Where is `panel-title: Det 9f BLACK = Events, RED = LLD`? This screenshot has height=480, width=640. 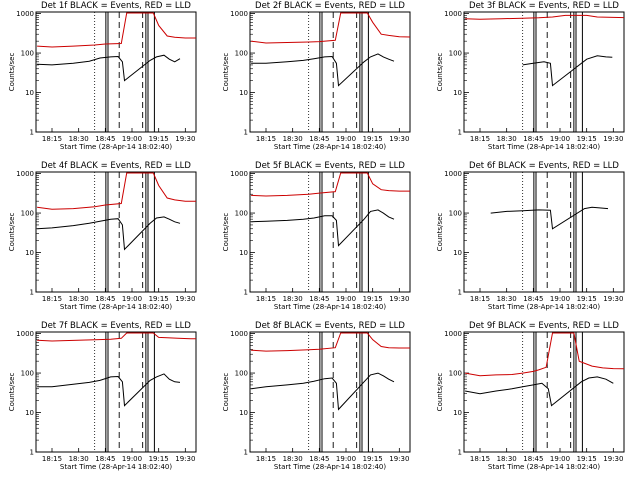 panel-title: Det 9f BLACK = Events, RED = LLD is located at coordinates (544, 326).